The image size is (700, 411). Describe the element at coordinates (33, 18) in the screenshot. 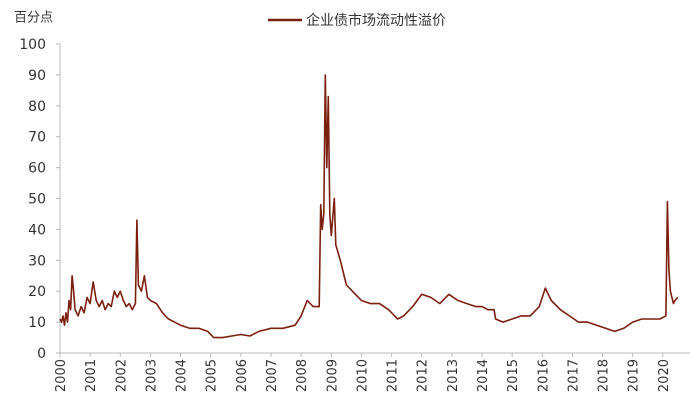

I see `y-axis-label: 百分点` at that location.